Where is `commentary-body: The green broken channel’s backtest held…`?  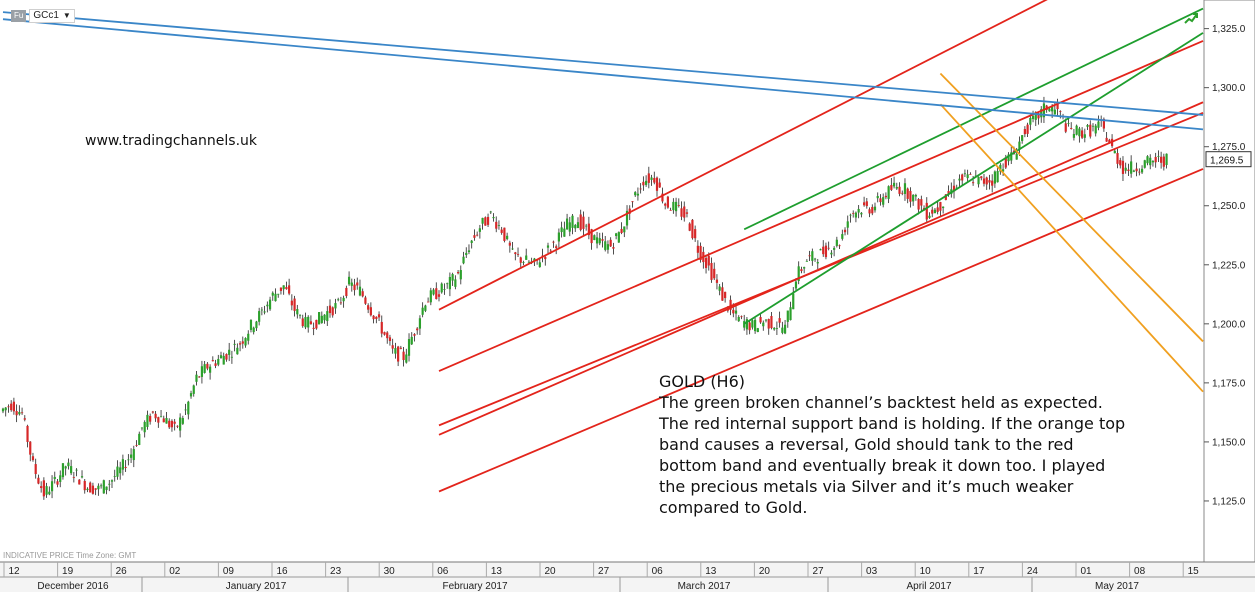
commentary-body: The green broken channel’s backtest held… is located at coordinates (892, 455).